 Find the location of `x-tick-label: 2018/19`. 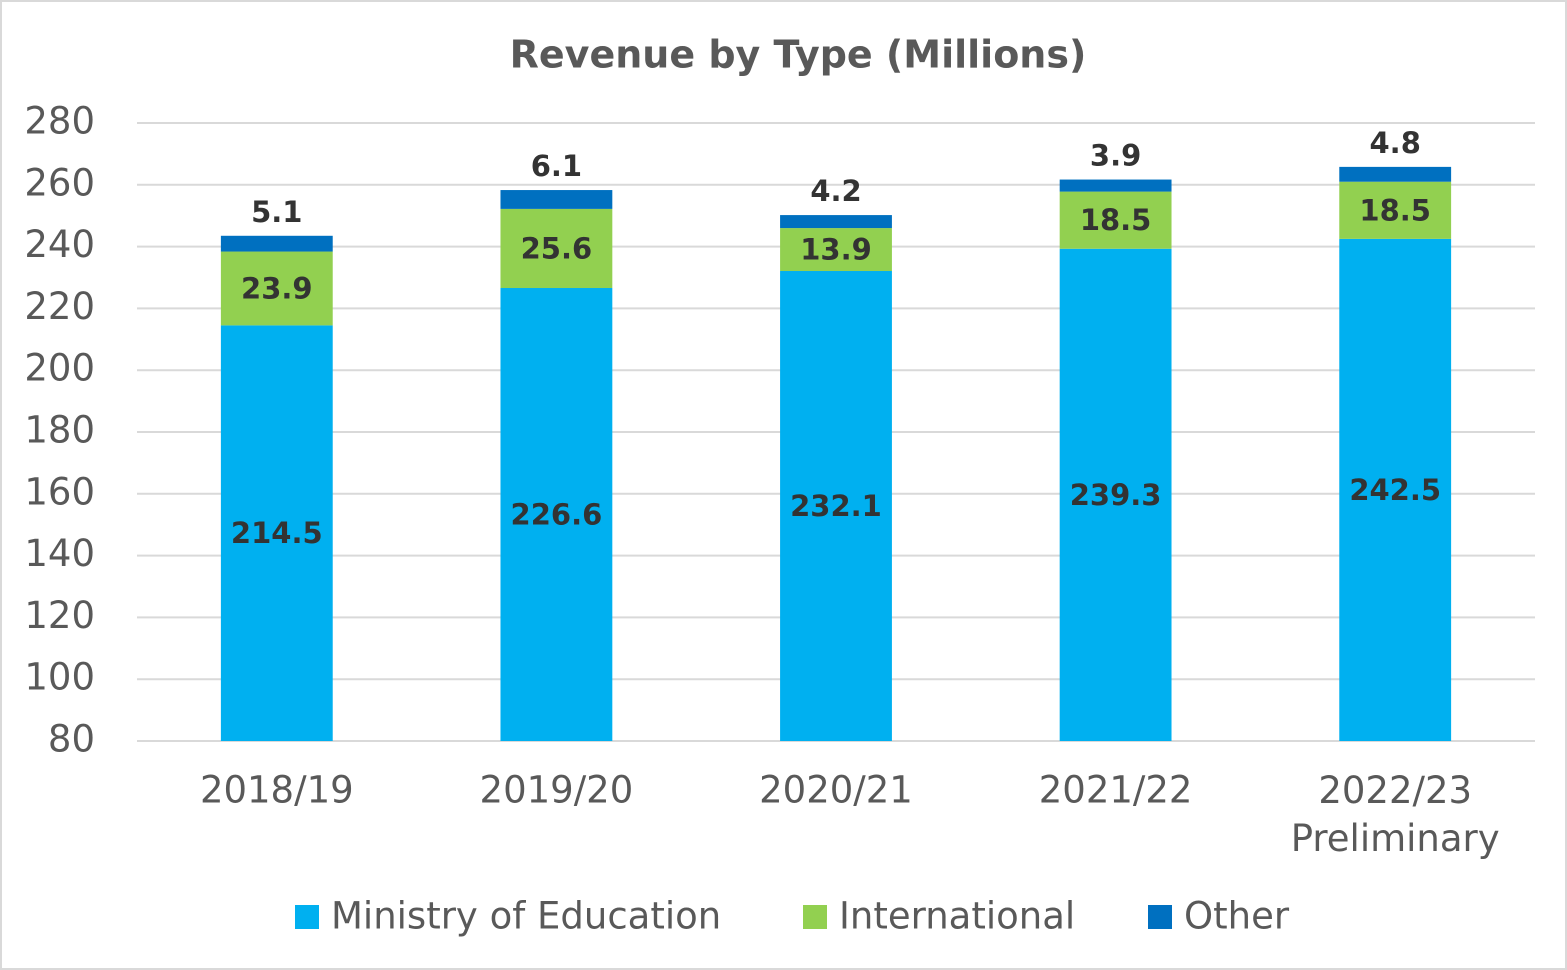

x-tick-label: 2018/19 is located at coordinates (277, 790).